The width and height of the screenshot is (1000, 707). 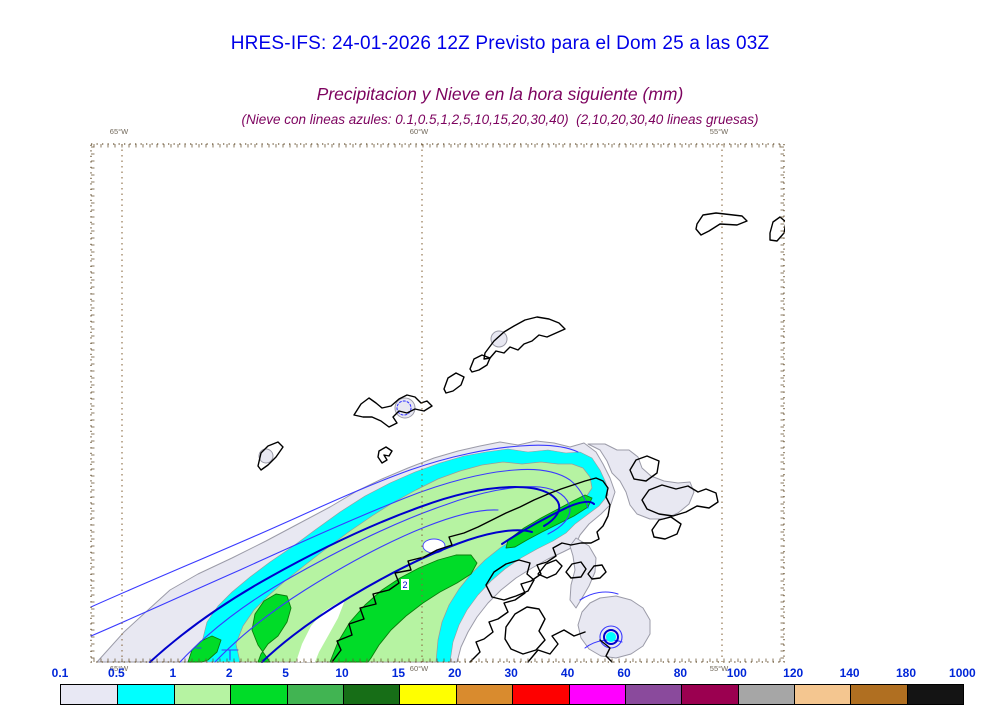 I want to click on colorbar-label: 0.1, so click(x=60, y=673).